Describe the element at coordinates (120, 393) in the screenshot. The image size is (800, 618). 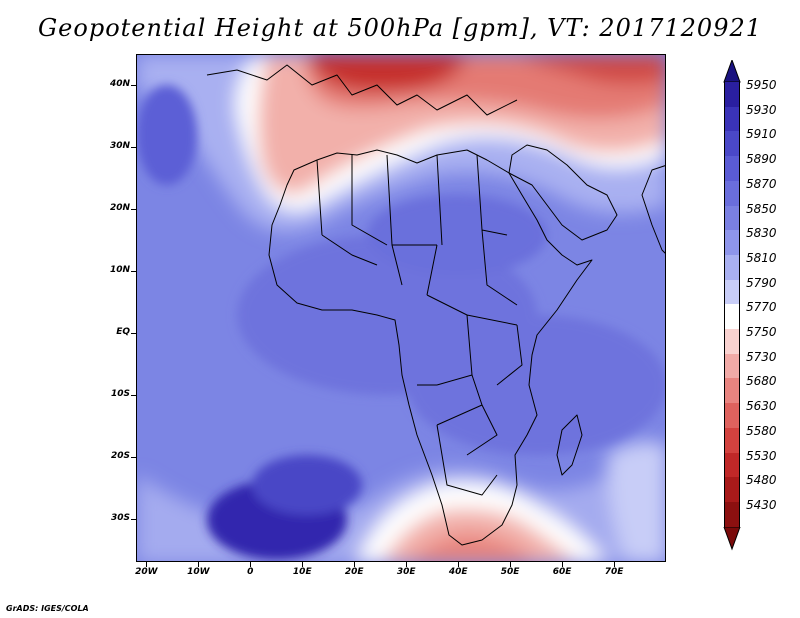
I see `latitude-label: 10S` at that location.